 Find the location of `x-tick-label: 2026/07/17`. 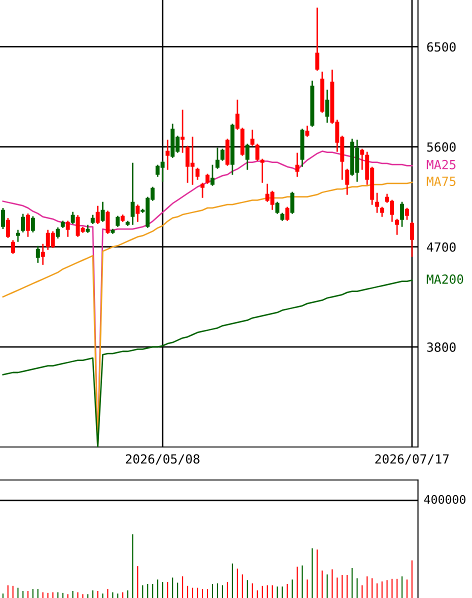

x-tick-label: 2026/07/17 is located at coordinates (412, 459).